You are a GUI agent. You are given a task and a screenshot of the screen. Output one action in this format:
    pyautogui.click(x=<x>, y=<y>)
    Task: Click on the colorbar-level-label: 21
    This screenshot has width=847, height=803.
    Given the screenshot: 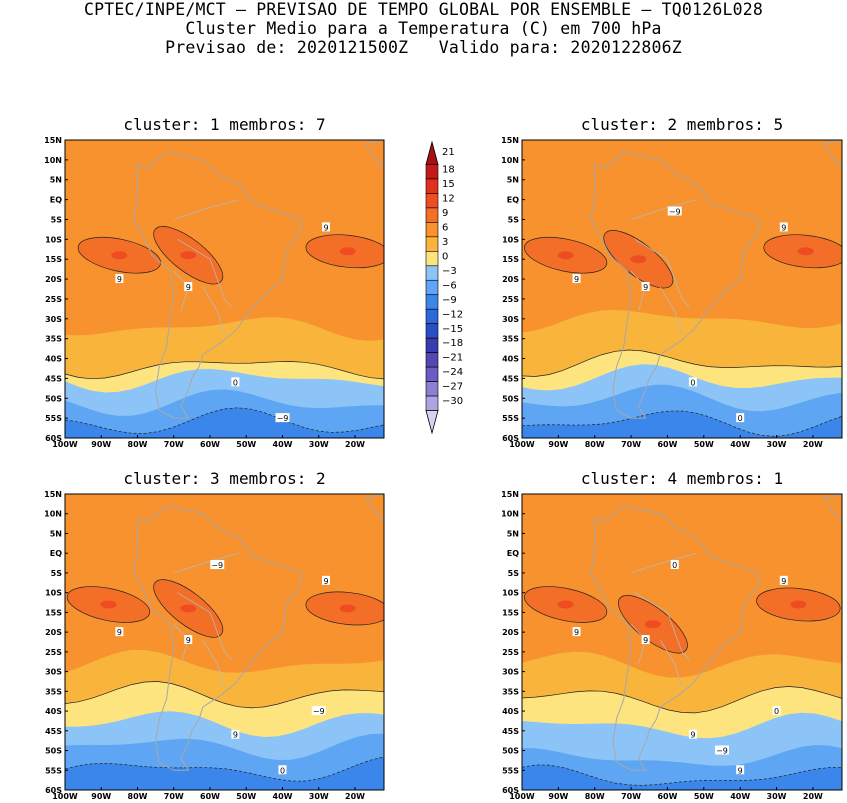 What is the action you would take?
    pyautogui.click(x=448, y=152)
    